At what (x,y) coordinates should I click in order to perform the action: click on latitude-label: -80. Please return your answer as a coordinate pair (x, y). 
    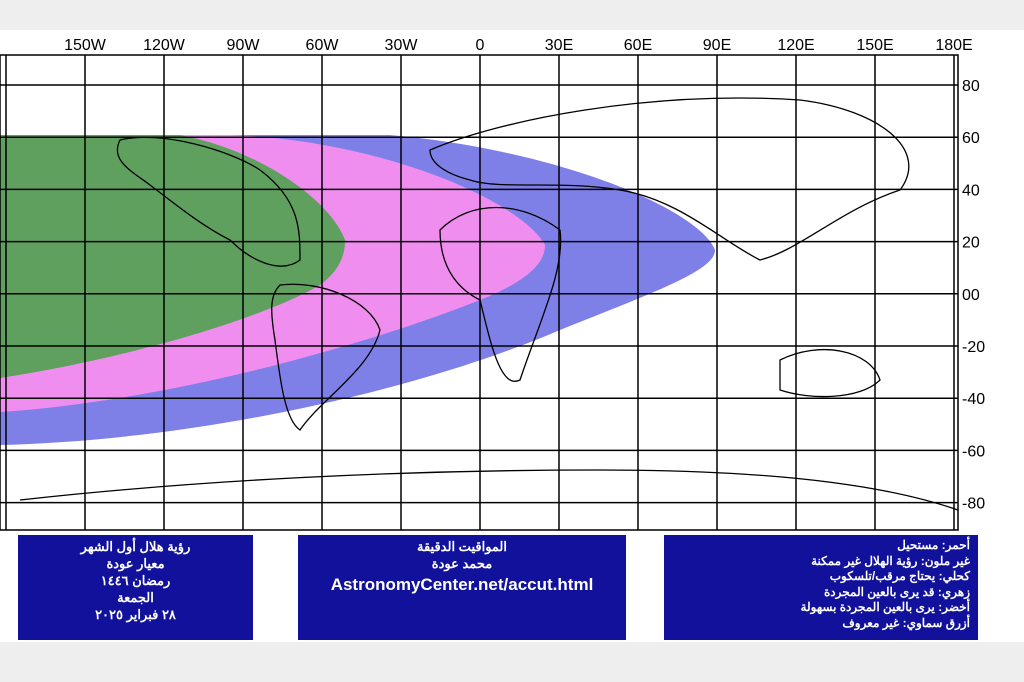
    Looking at the image, I should click on (973, 504).